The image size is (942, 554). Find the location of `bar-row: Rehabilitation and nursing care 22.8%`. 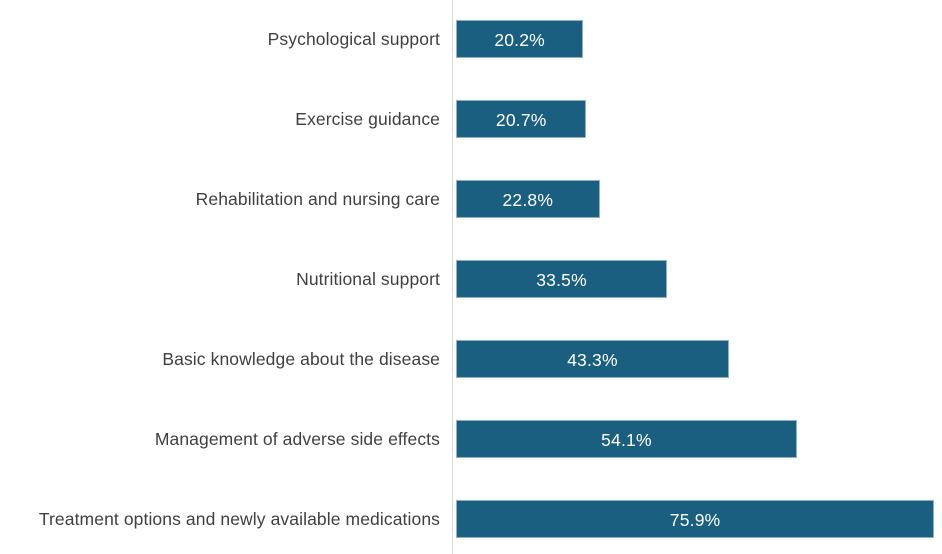

bar-row: Rehabilitation and nursing care 22.8% is located at coordinates (471, 199).